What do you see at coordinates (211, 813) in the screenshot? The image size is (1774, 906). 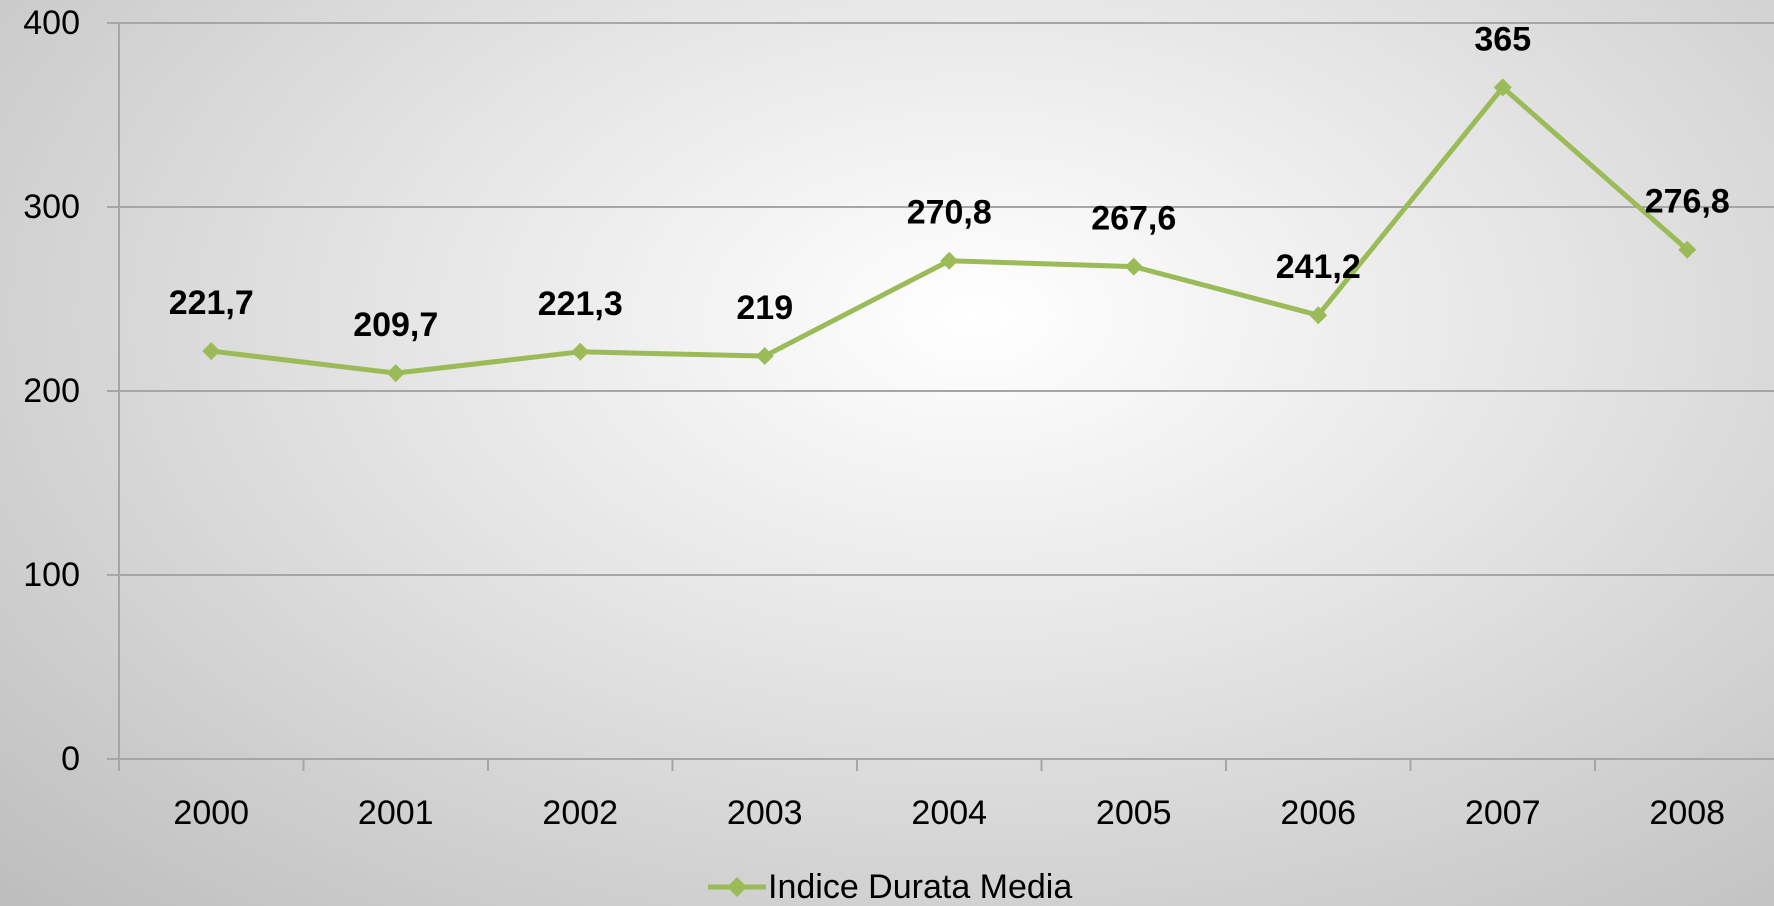 I see `x-tick-label: 2000` at bounding box center [211, 813].